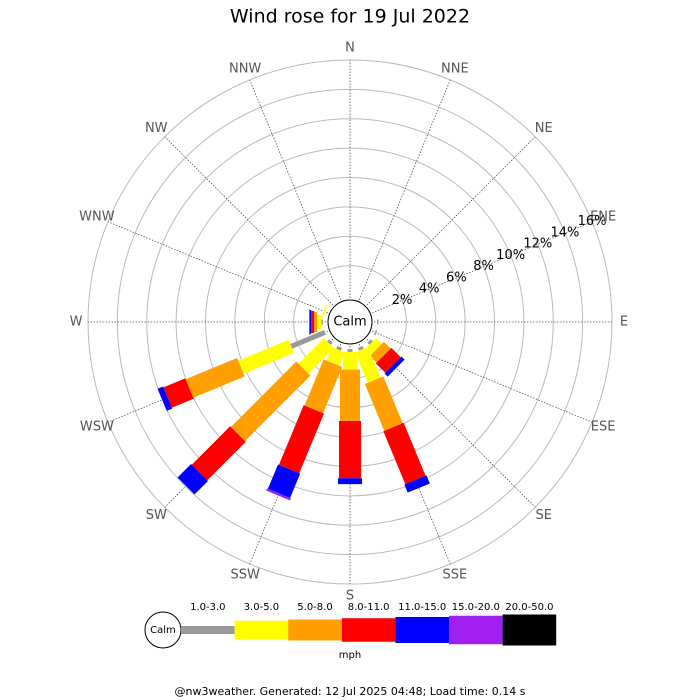  I want to click on calm-circle, so click(350, 322).